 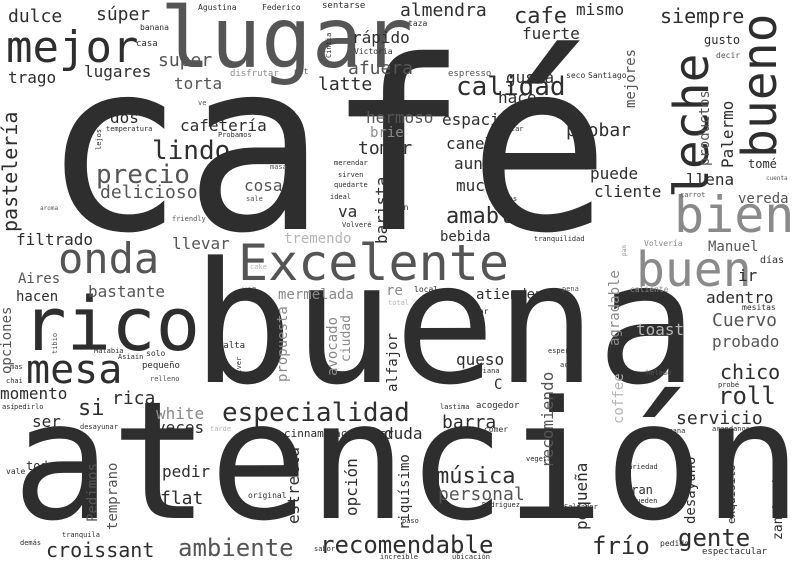 What do you see at coordinates (763, 199) in the screenshot?
I see `word-vereda: vereda` at bounding box center [763, 199].